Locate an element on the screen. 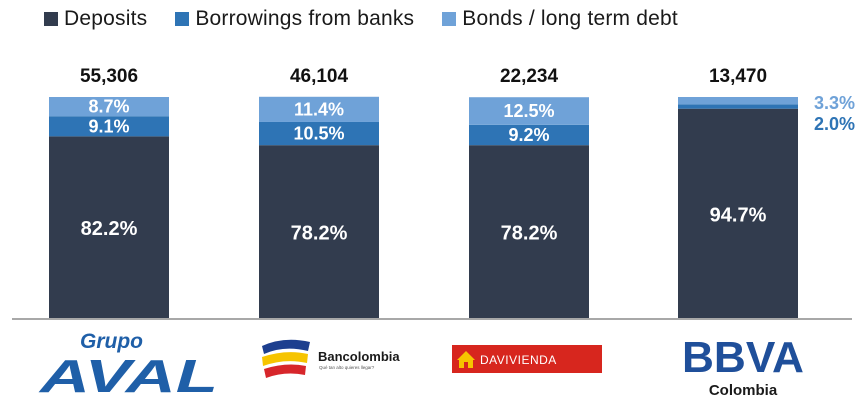  bar-segment-deposits-bbva-colombia is located at coordinates (738, 213).